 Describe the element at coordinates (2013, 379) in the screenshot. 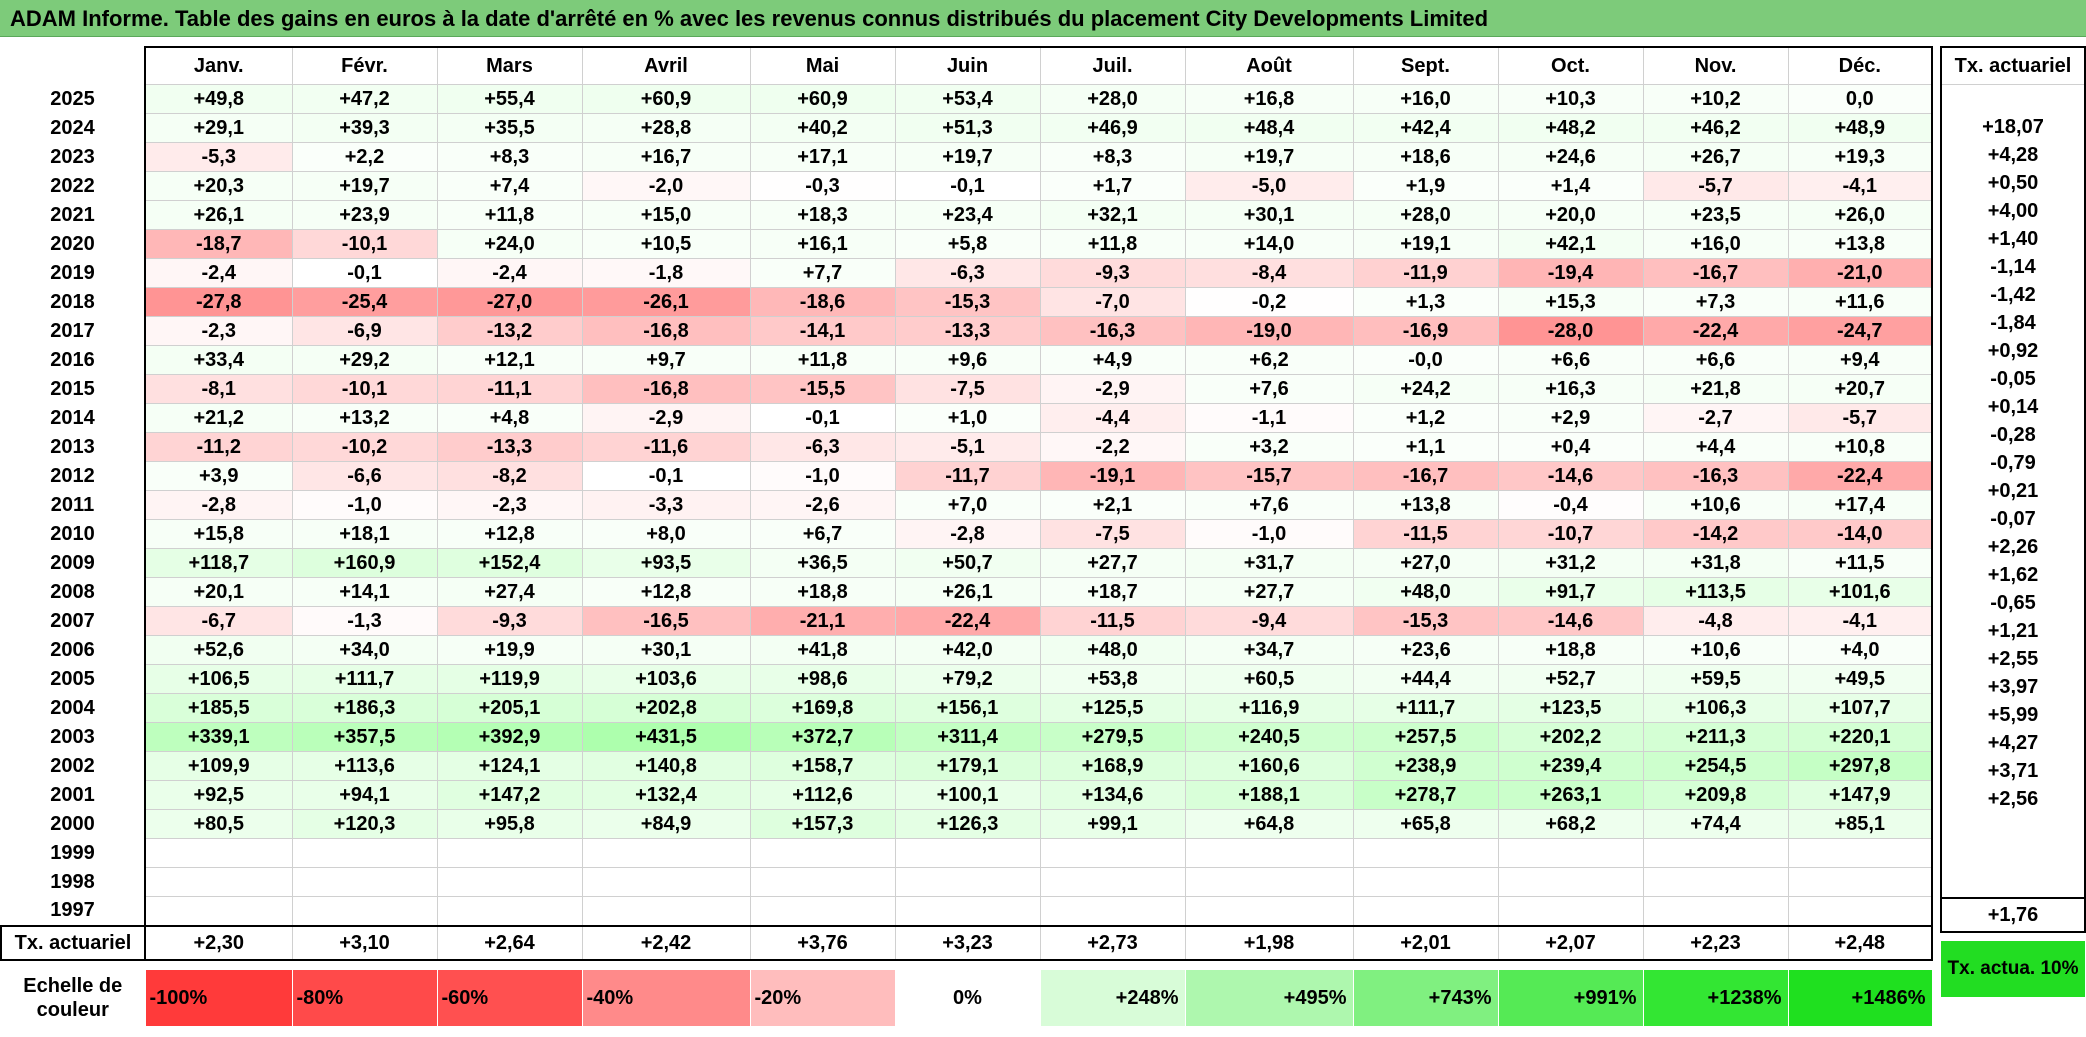

I see `actuarial-rate-cell: -0,05` at that location.